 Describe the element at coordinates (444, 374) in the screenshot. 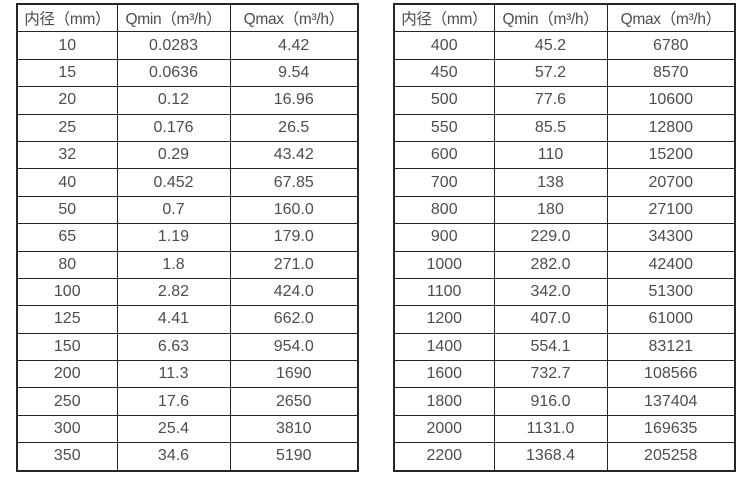

I see `table-cell: 1600` at that location.